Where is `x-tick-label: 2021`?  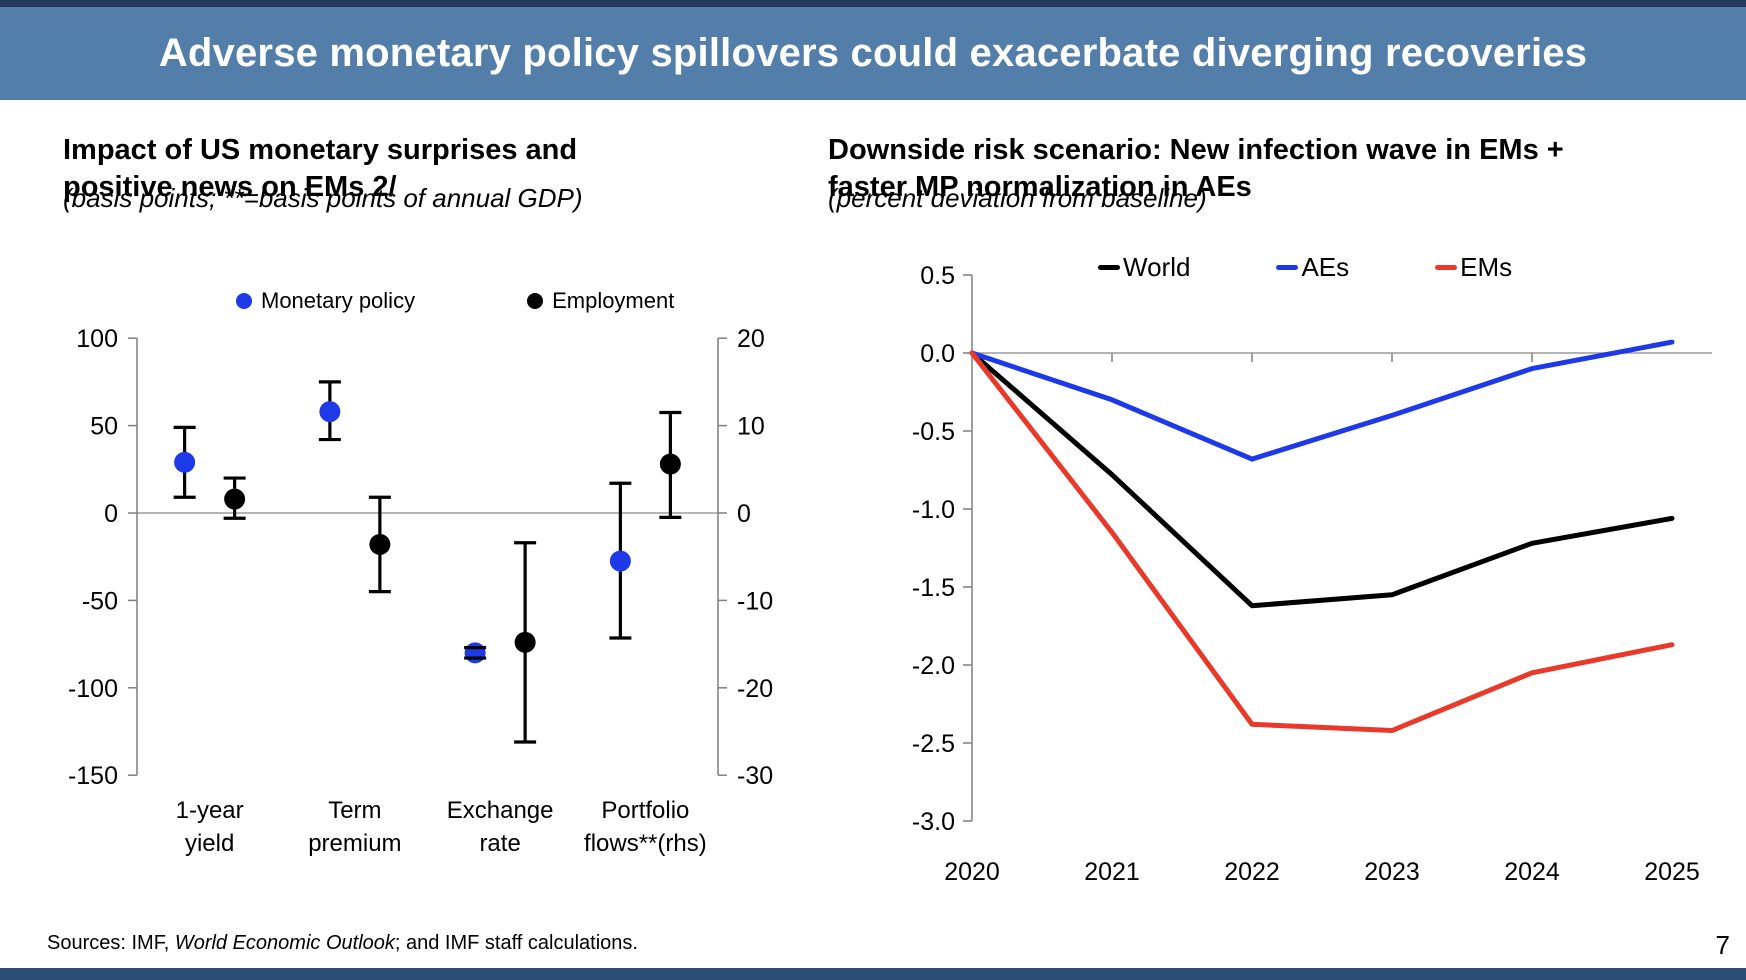 x-tick-label: 2021 is located at coordinates (1112, 872).